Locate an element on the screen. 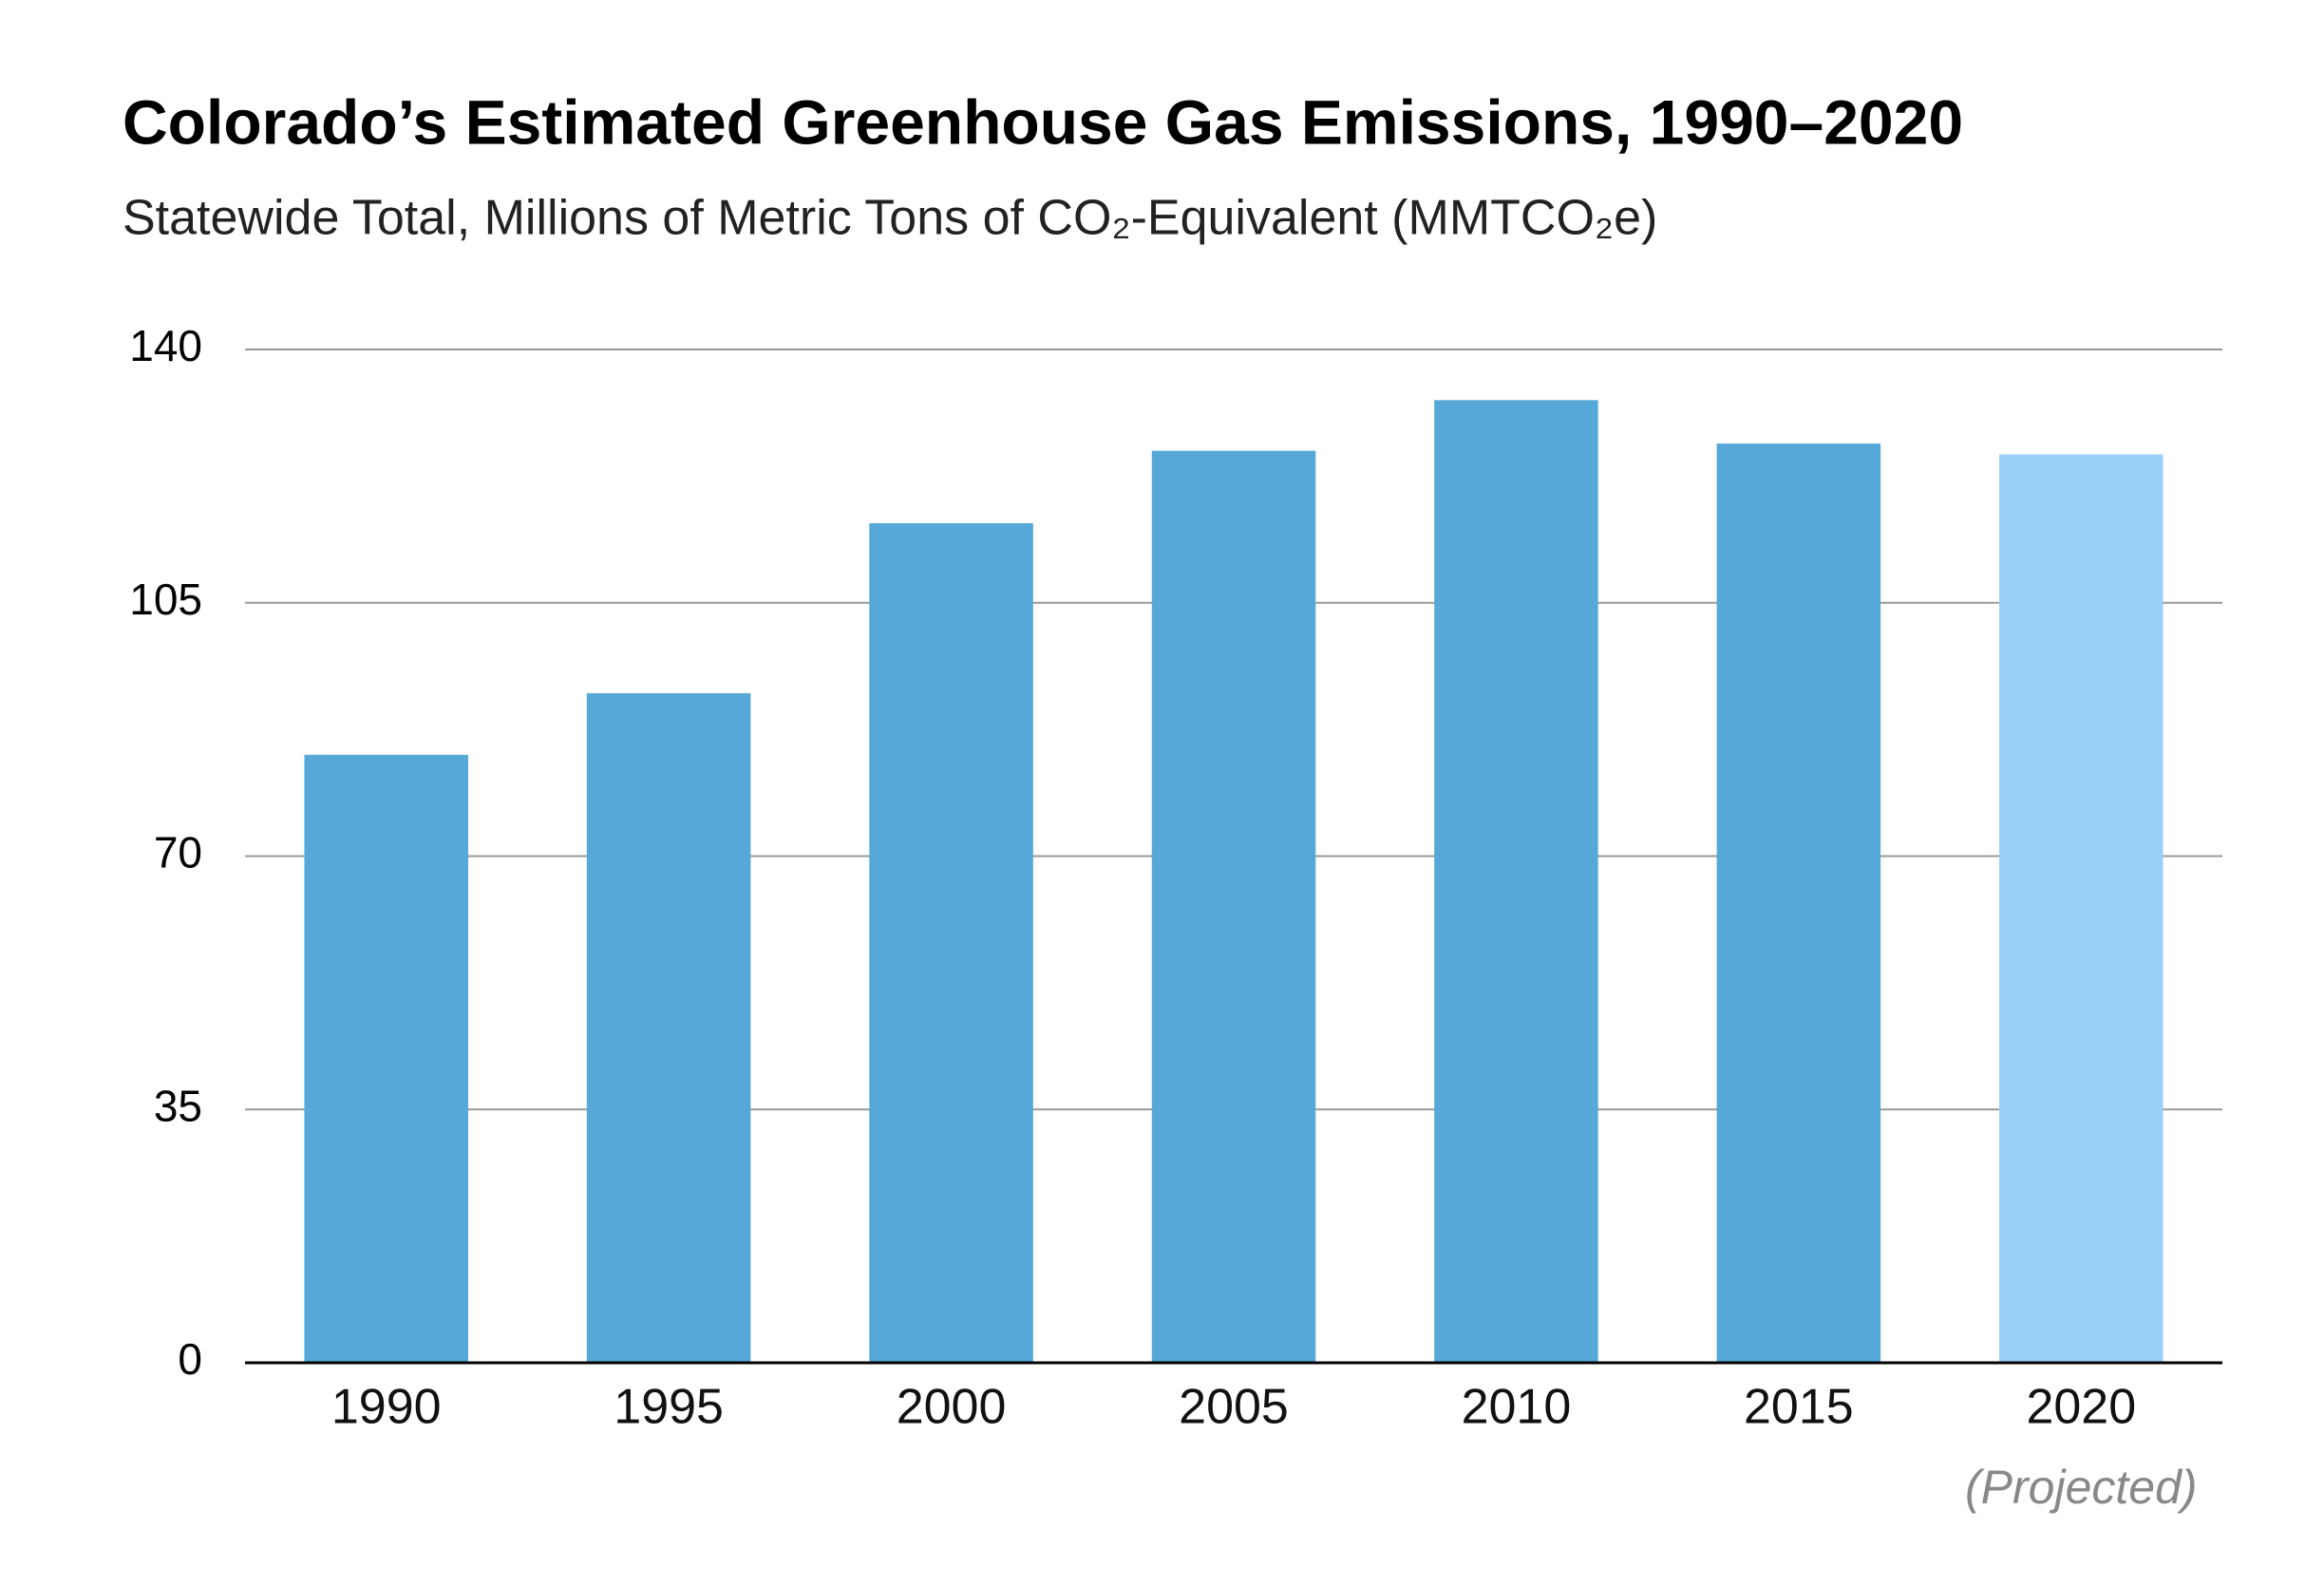  x-tick-label: 2005 is located at coordinates (1234, 1407).